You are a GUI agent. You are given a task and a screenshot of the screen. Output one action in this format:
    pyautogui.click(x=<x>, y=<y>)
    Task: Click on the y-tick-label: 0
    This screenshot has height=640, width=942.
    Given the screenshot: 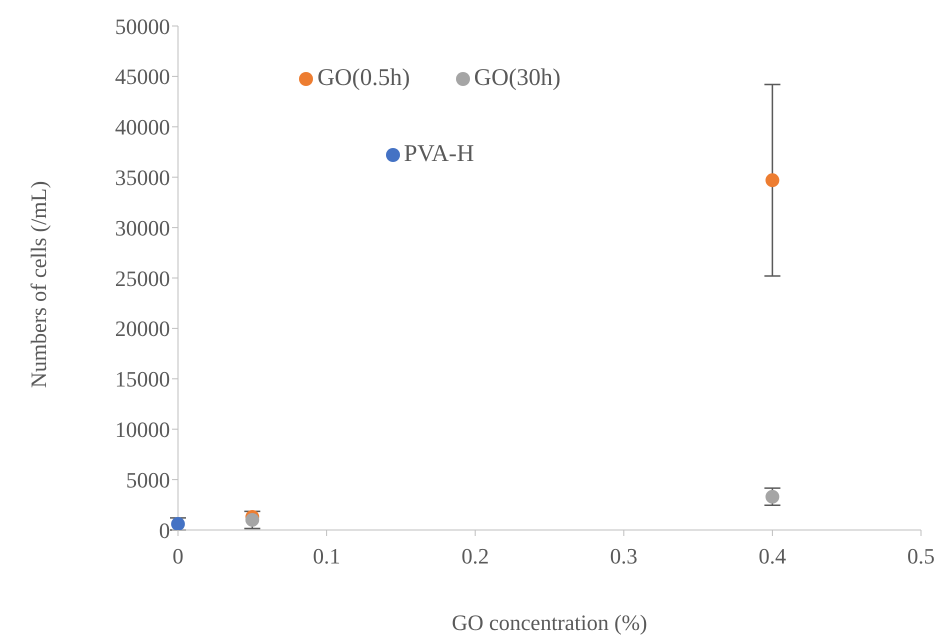 What is the action you would take?
    pyautogui.click(x=164, y=530)
    